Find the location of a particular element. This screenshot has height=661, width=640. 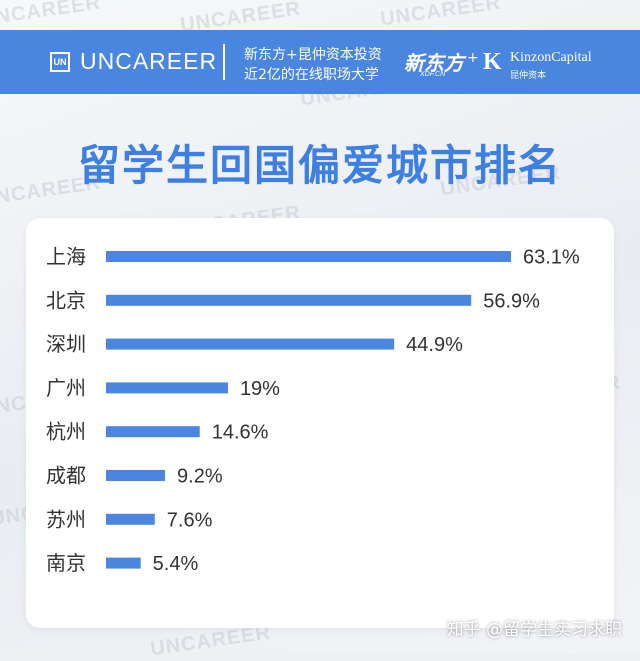

value-label: 56.9% is located at coordinates (511, 301).